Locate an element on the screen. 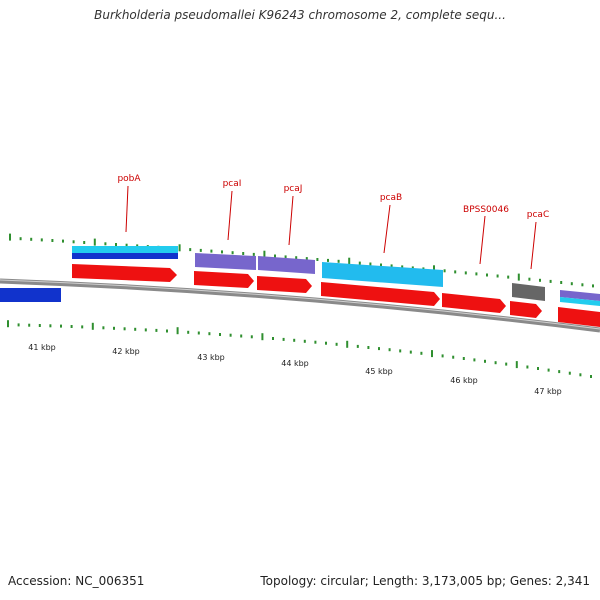  inner-tick-ring is located at coordinates (299, 349).